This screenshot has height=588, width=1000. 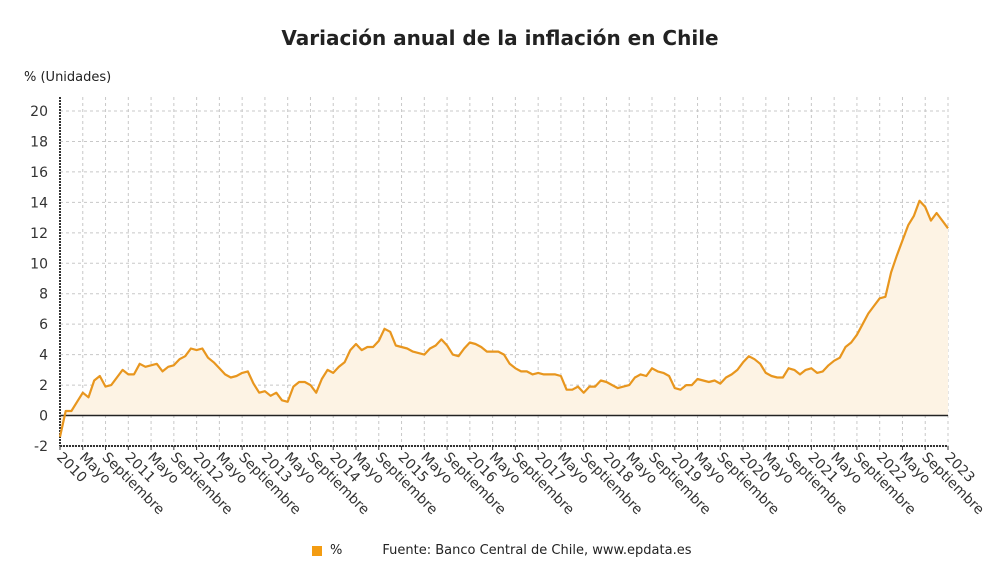 What do you see at coordinates (41, 447) in the screenshot?
I see `y-tick-label: -2` at bounding box center [41, 447].